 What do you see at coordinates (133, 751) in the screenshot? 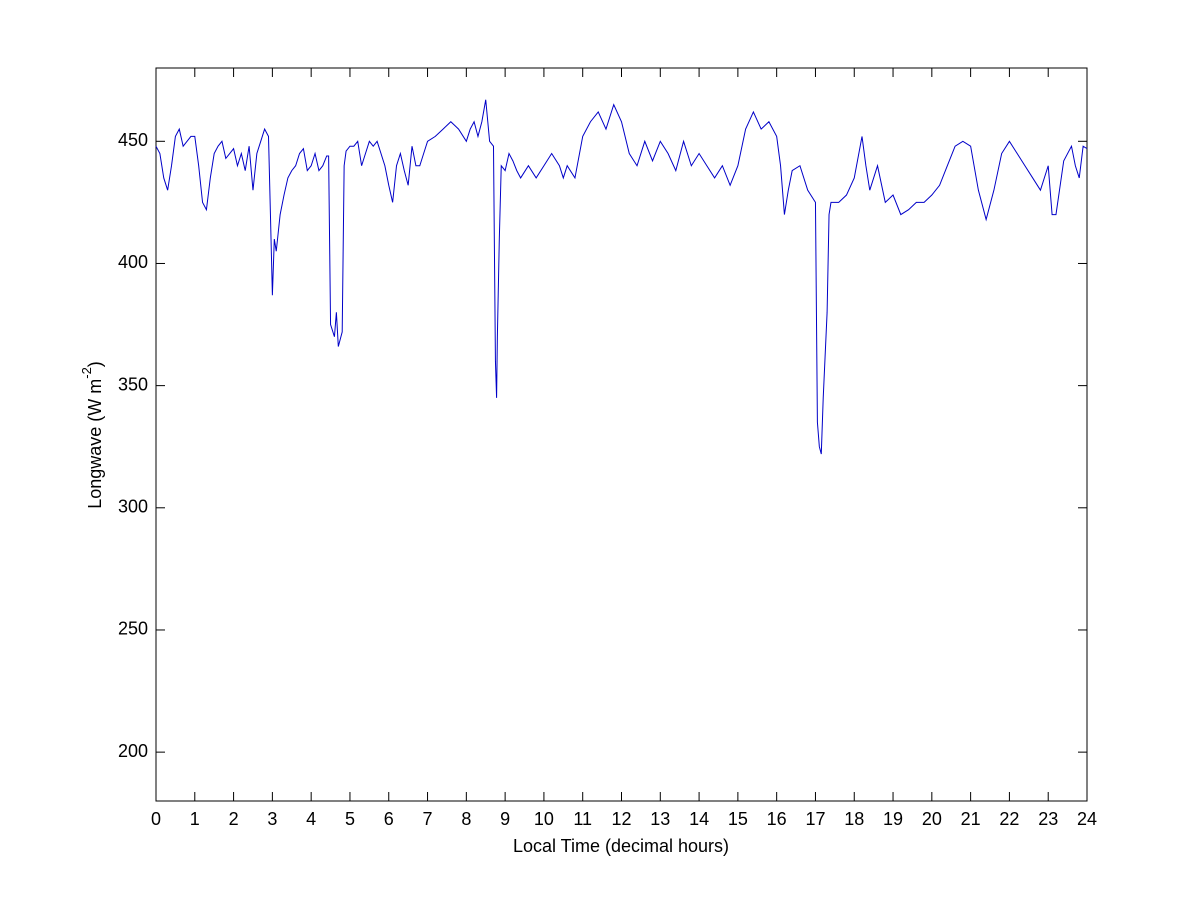
I see `y-tick-label: 200` at bounding box center [133, 751].